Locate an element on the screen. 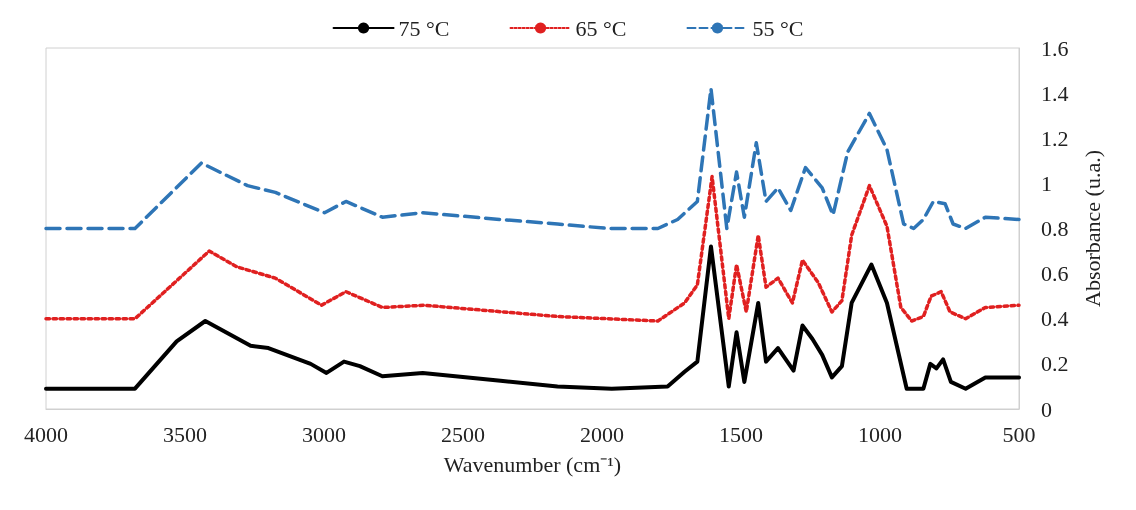 The image size is (1136, 510). legend-label: 65 °C is located at coordinates (601, 28).